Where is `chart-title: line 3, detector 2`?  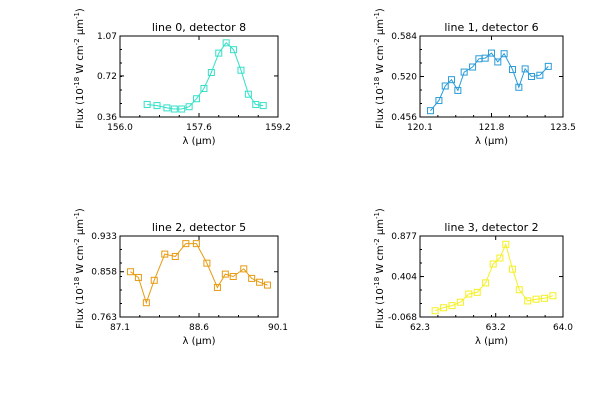 chart-title: line 3, detector 2 is located at coordinates (491, 227).